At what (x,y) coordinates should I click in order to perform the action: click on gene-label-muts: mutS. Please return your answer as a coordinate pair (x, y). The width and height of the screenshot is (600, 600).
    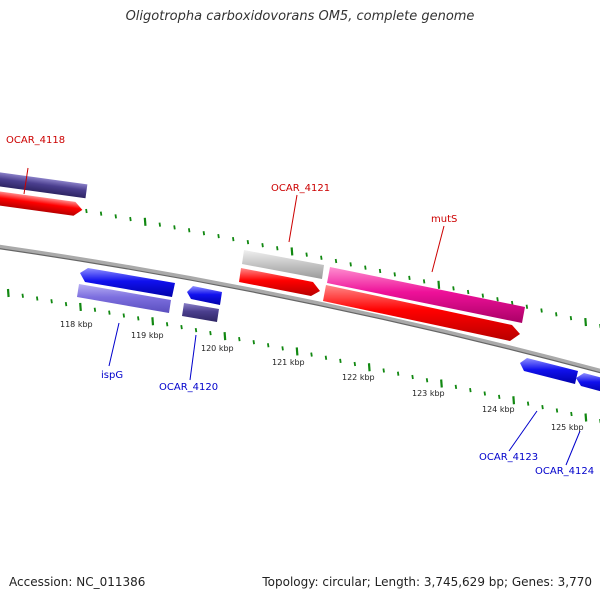
    Looking at the image, I should click on (444, 219).